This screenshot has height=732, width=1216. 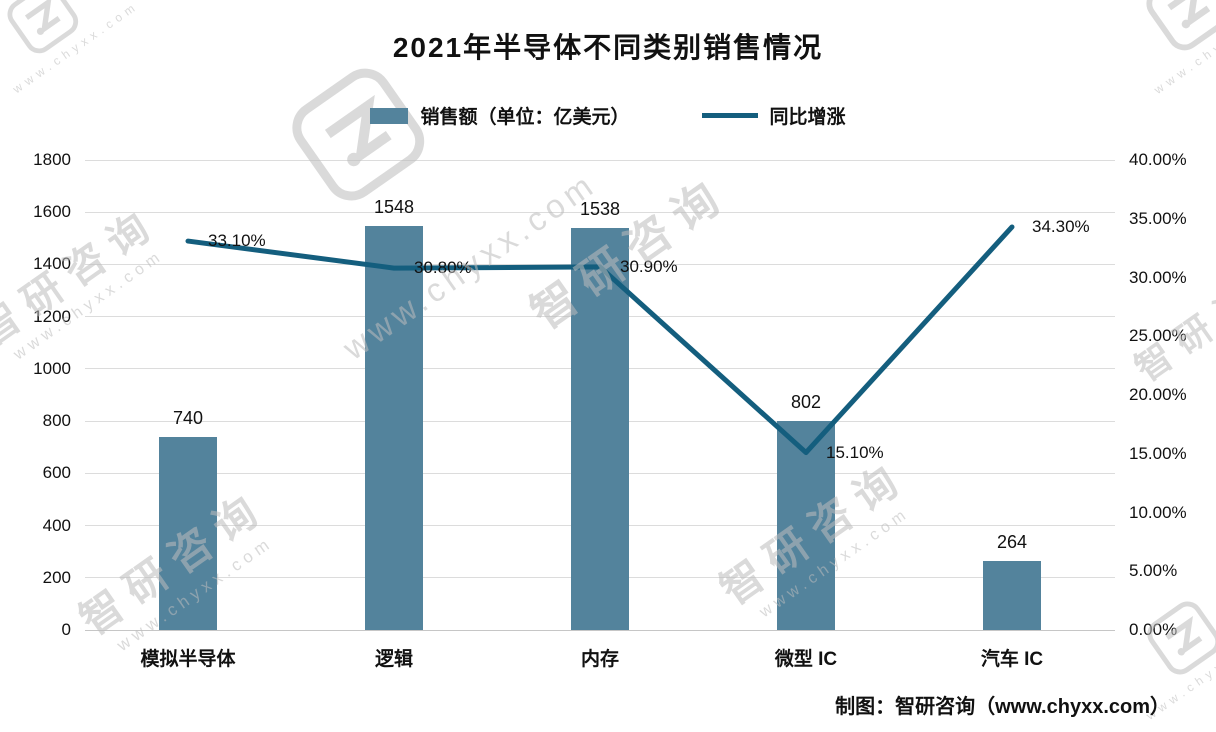 What do you see at coordinates (1158, 277) in the screenshot?
I see `y-axis-label-right: 30.00%` at bounding box center [1158, 277].